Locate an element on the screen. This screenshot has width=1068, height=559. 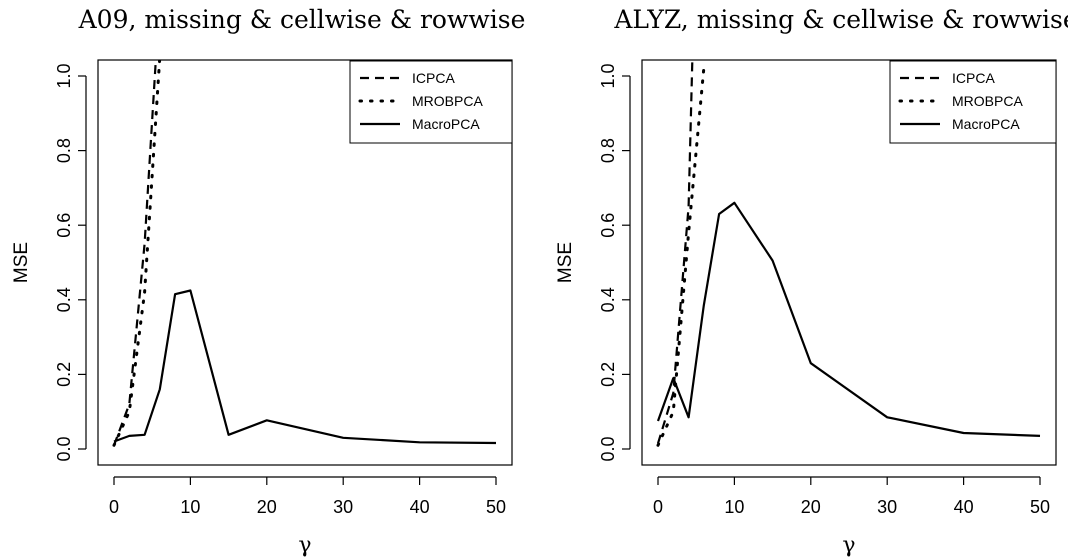
series-line-icpca is located at coordinates (134, 253).